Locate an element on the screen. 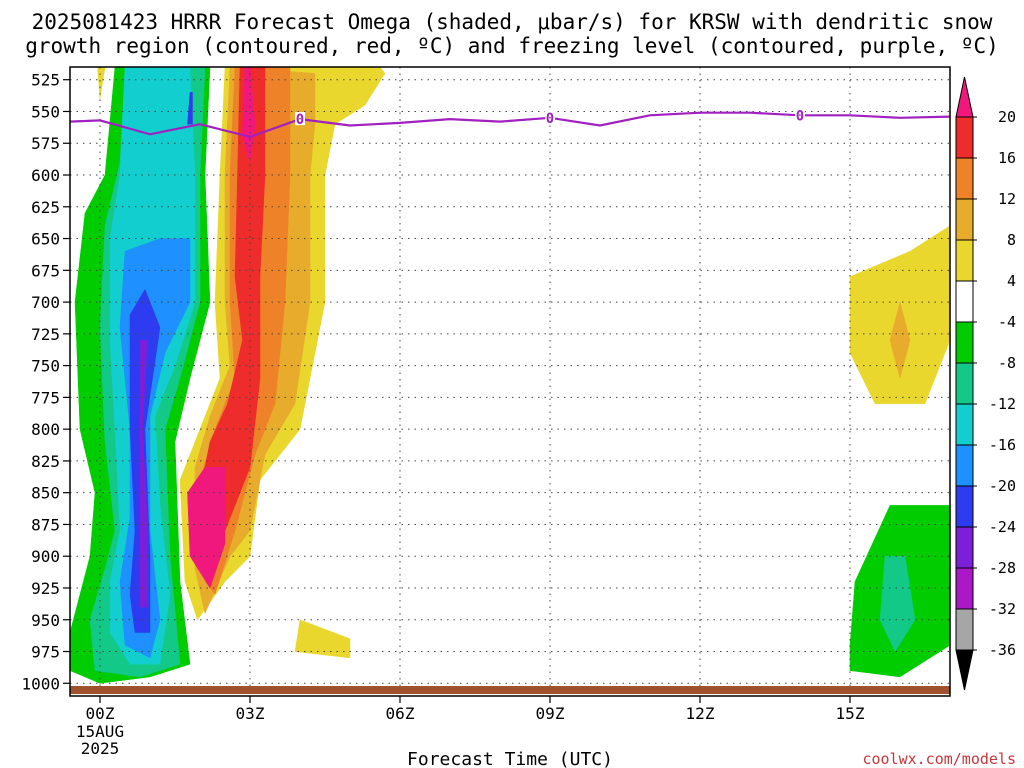 The image size is (1024, 768). y-tick-label-675: 675 is located at coordinates (45, 270).